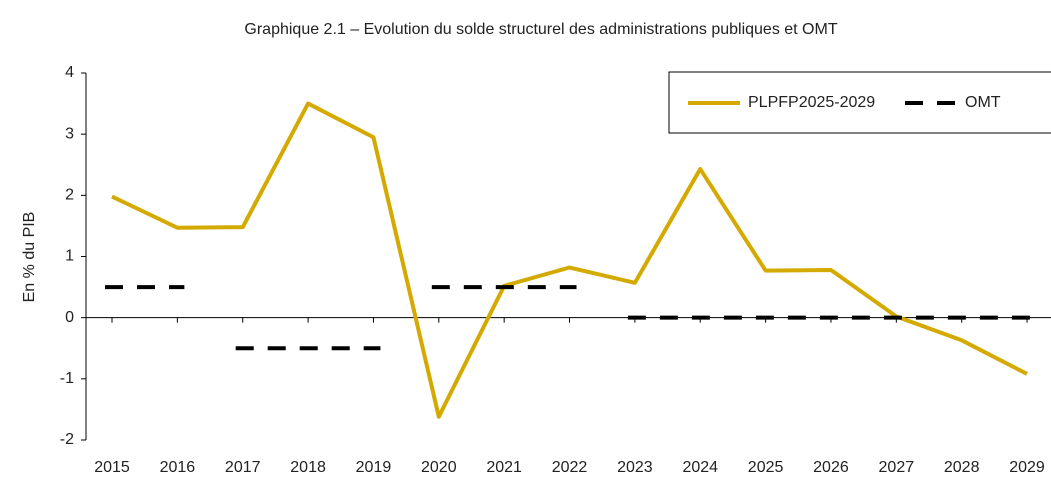 Image resolution: width=1051 pixels, height=481 pixels. Describe the element at coordinates (962, 467) in the screenshot. I see `x-tick-label: 2028` at that location.